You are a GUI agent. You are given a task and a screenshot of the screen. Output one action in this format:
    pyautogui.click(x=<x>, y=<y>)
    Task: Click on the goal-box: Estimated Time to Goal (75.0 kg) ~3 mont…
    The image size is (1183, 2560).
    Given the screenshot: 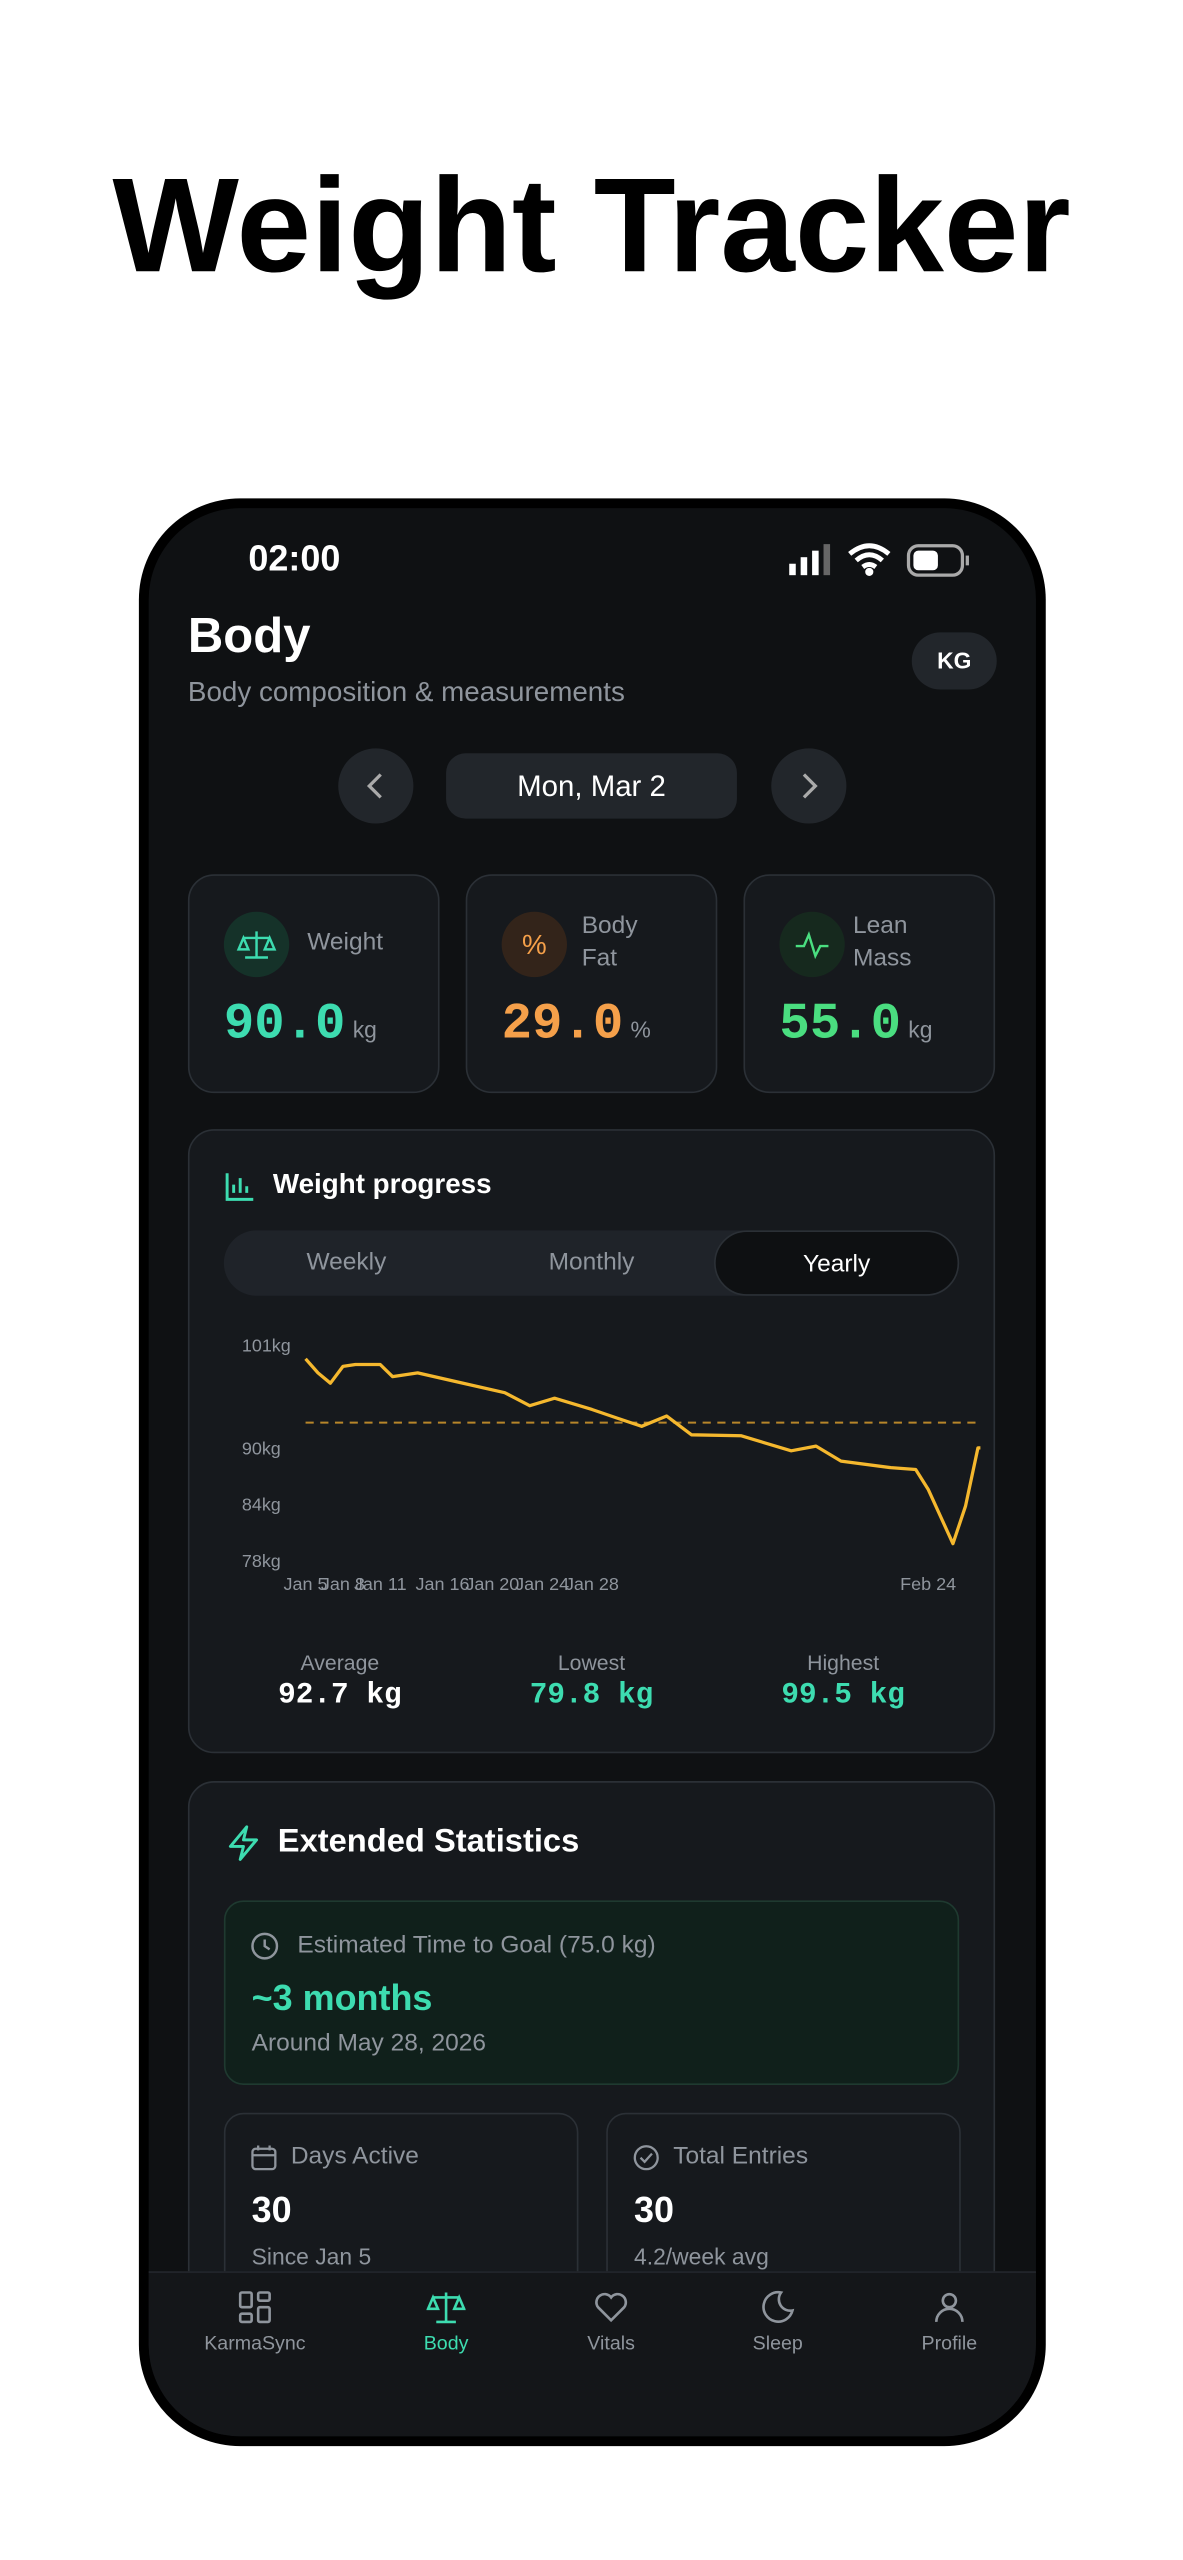 What is the action you would take?
    pyautogui.click(x=591, y=1992)
    